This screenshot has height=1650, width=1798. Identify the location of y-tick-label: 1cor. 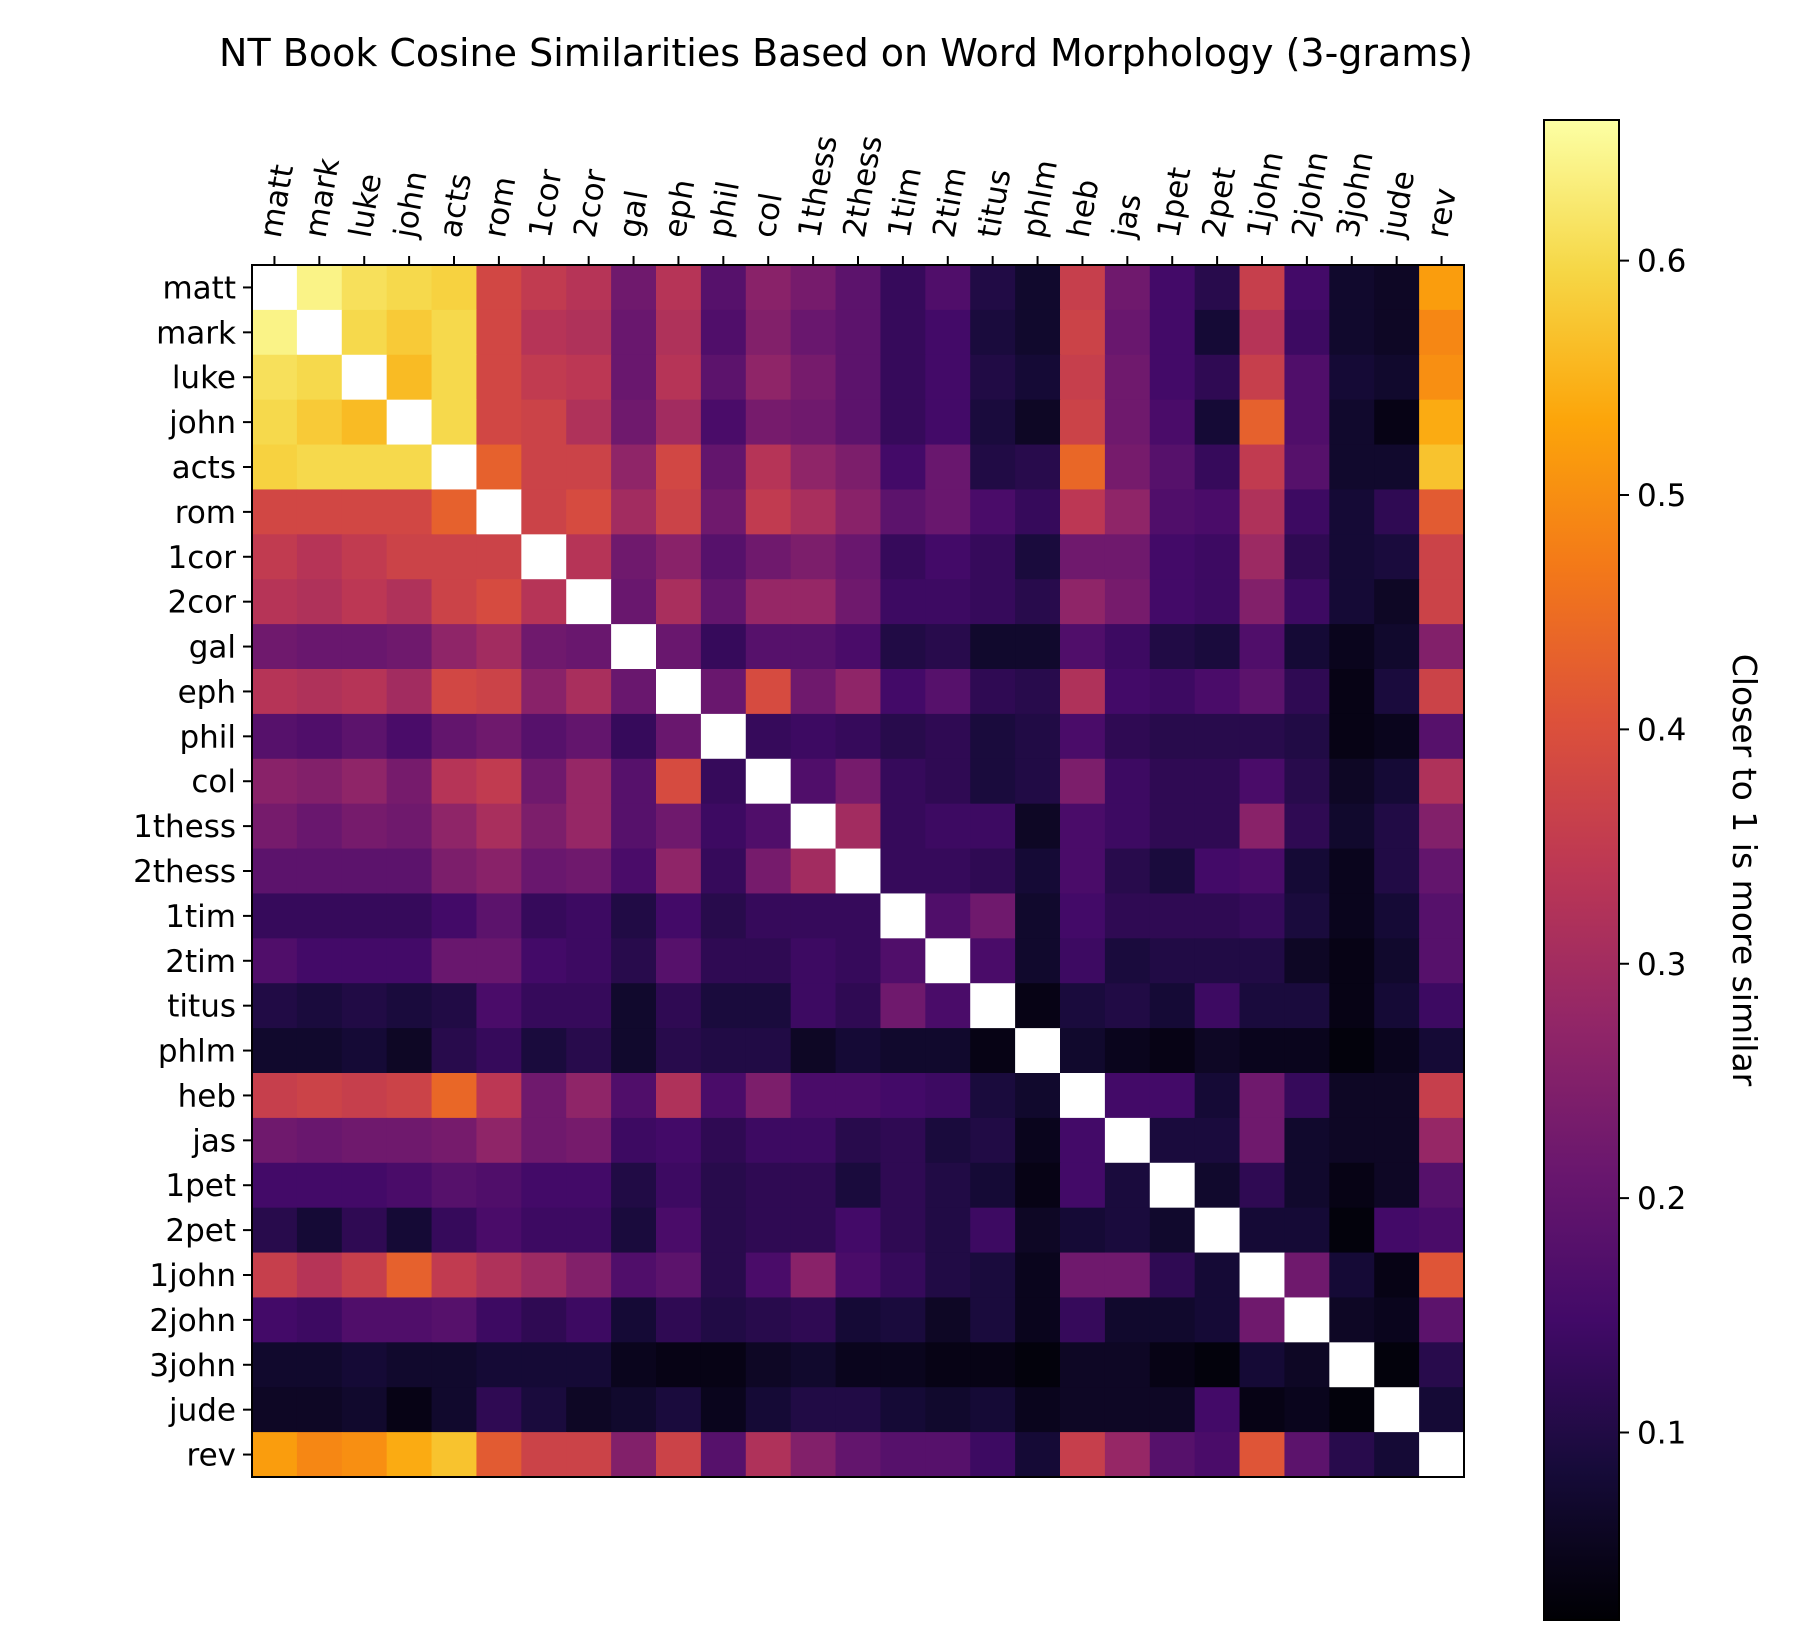
(202, 558).